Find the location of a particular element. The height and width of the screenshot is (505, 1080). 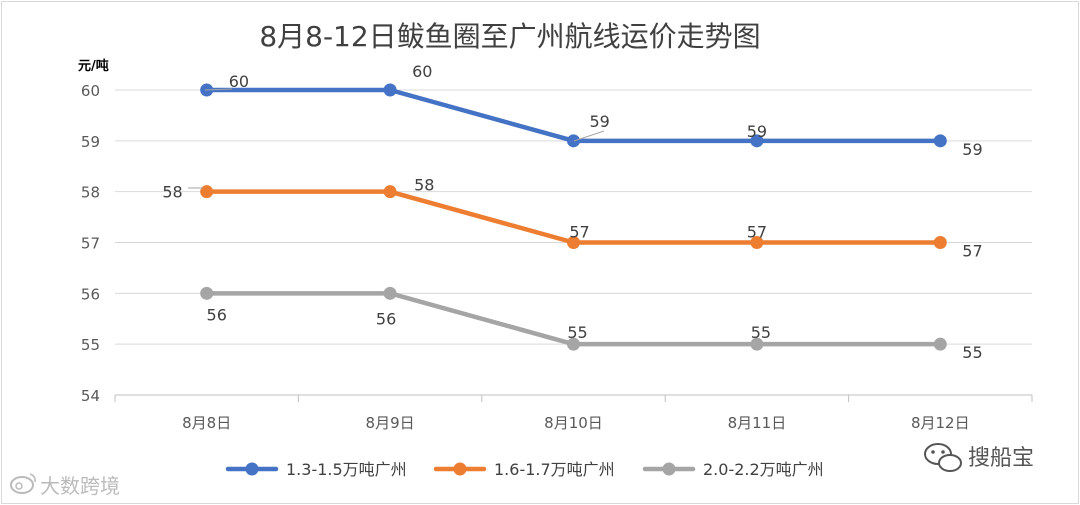

y-tick-label: 58 is located at coordinates (90, 193).